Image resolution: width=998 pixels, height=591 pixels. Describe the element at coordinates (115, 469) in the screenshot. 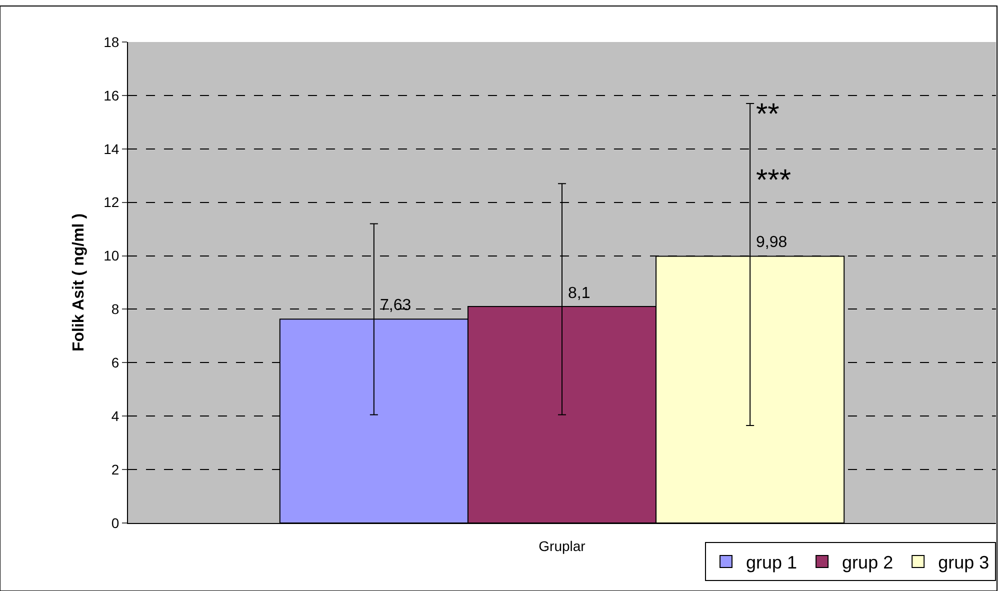

I see `y-tick-label: 2` at that location.